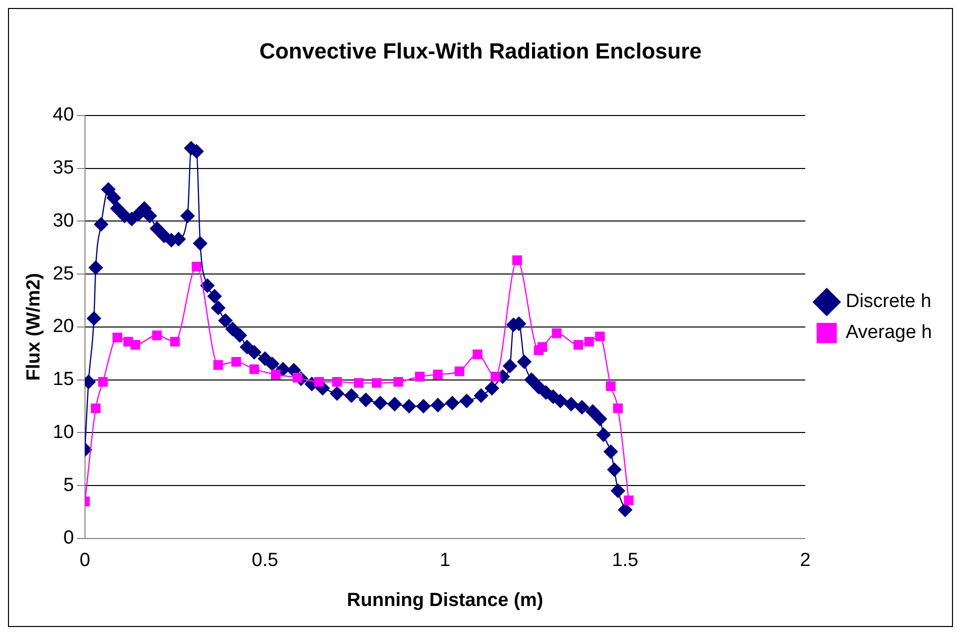  I want to click on x-tick-label: 0, so click(85, 561).